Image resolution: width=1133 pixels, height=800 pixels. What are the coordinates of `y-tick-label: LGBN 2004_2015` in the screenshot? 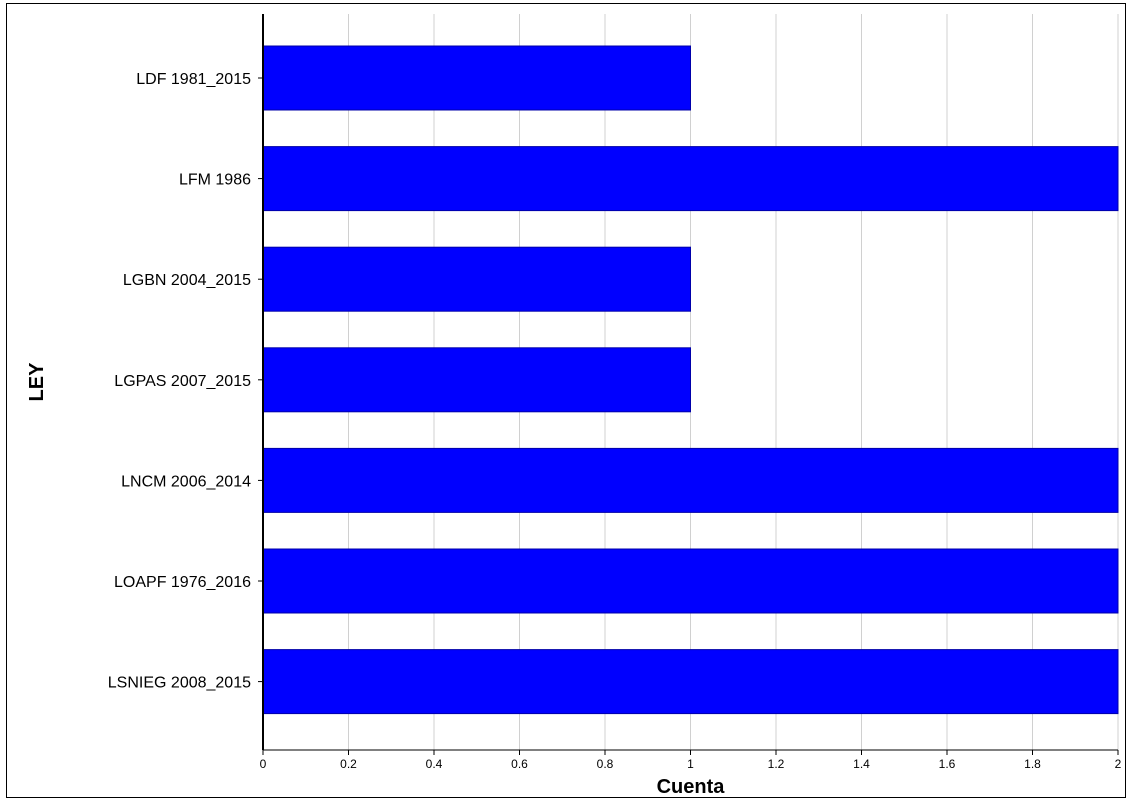 It's located at (187, 280).